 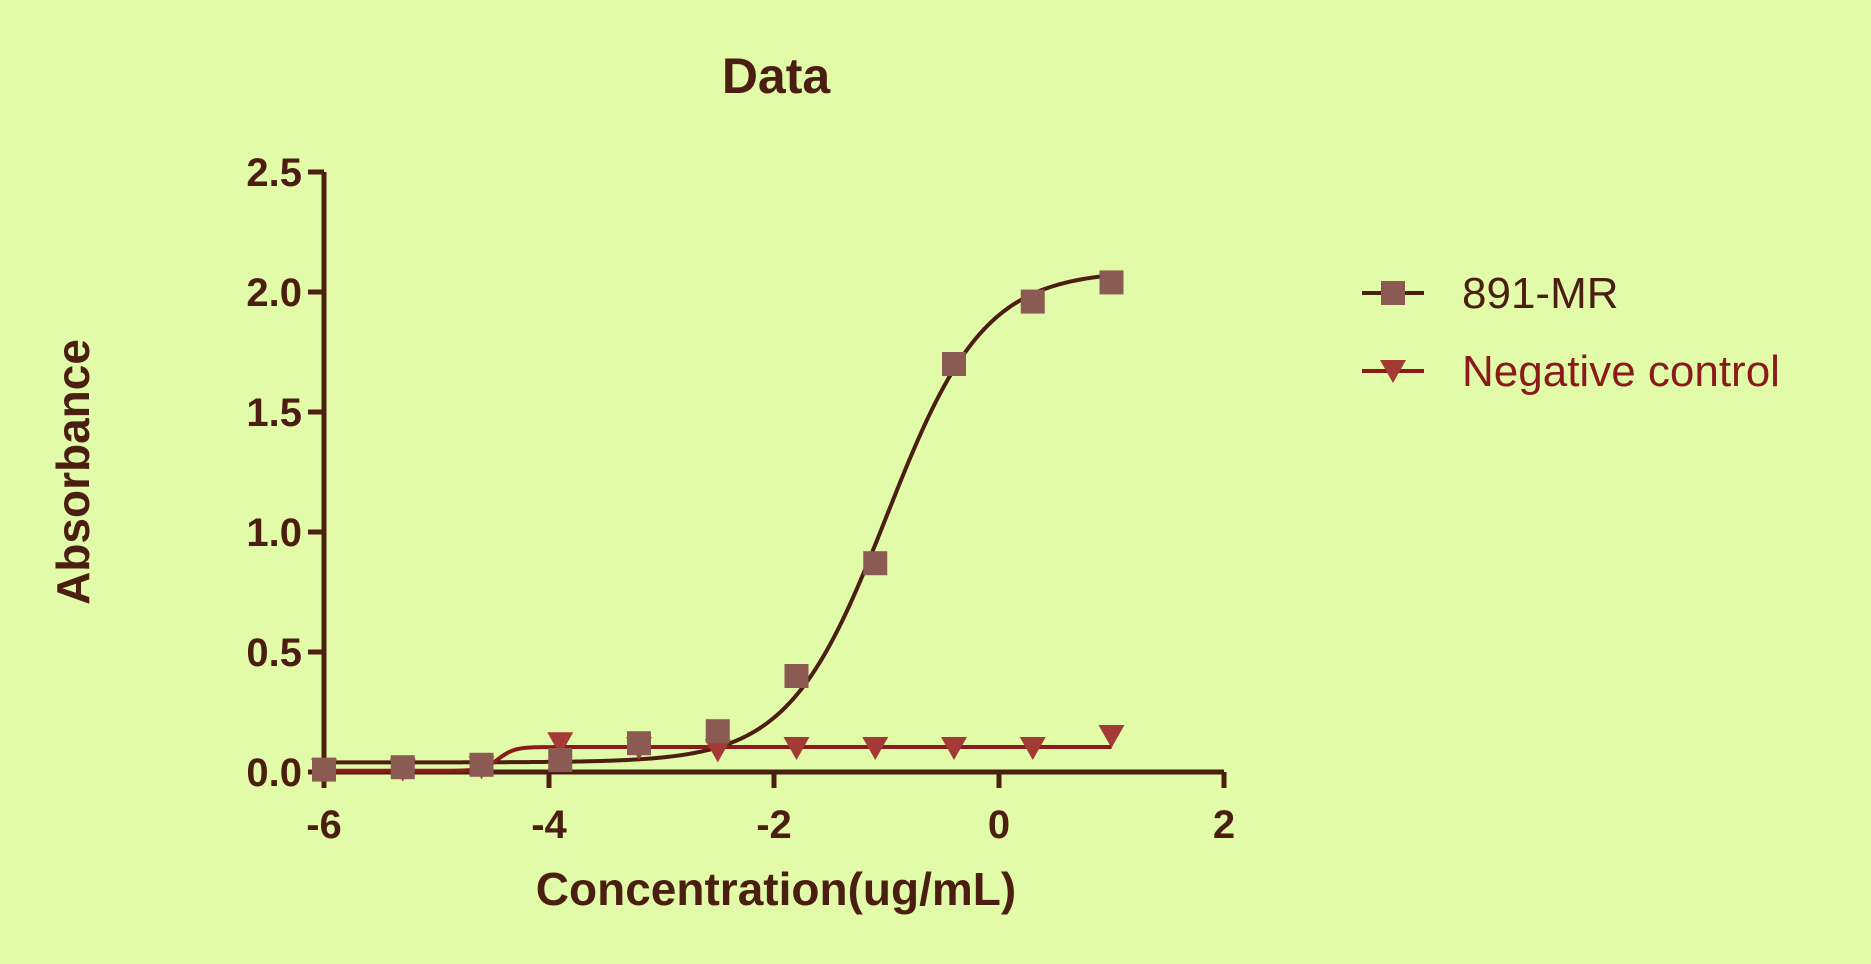 What do you see at coordinates (274, 773) in the screenshot?
I see `y-tick-label: 0.0` at bounding box center [274, 773].